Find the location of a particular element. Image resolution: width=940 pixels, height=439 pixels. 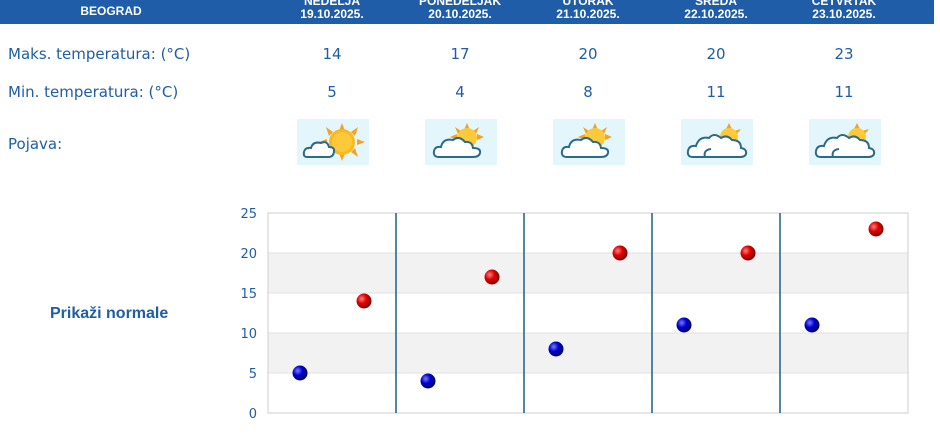

day-date: 22.10.2025. is located at coordinates (716, 14).